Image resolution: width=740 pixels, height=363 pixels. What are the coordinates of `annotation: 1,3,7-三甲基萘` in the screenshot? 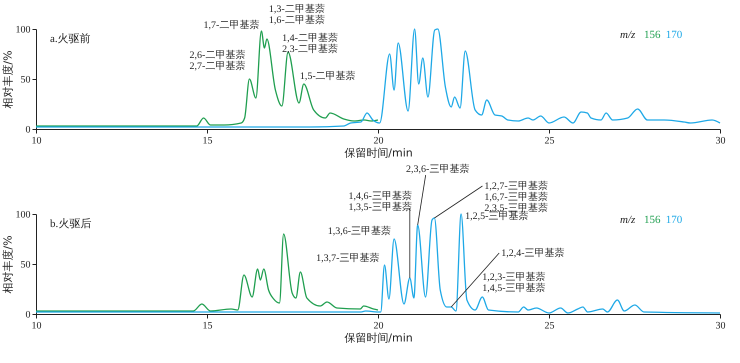 It's located at (348, 258).